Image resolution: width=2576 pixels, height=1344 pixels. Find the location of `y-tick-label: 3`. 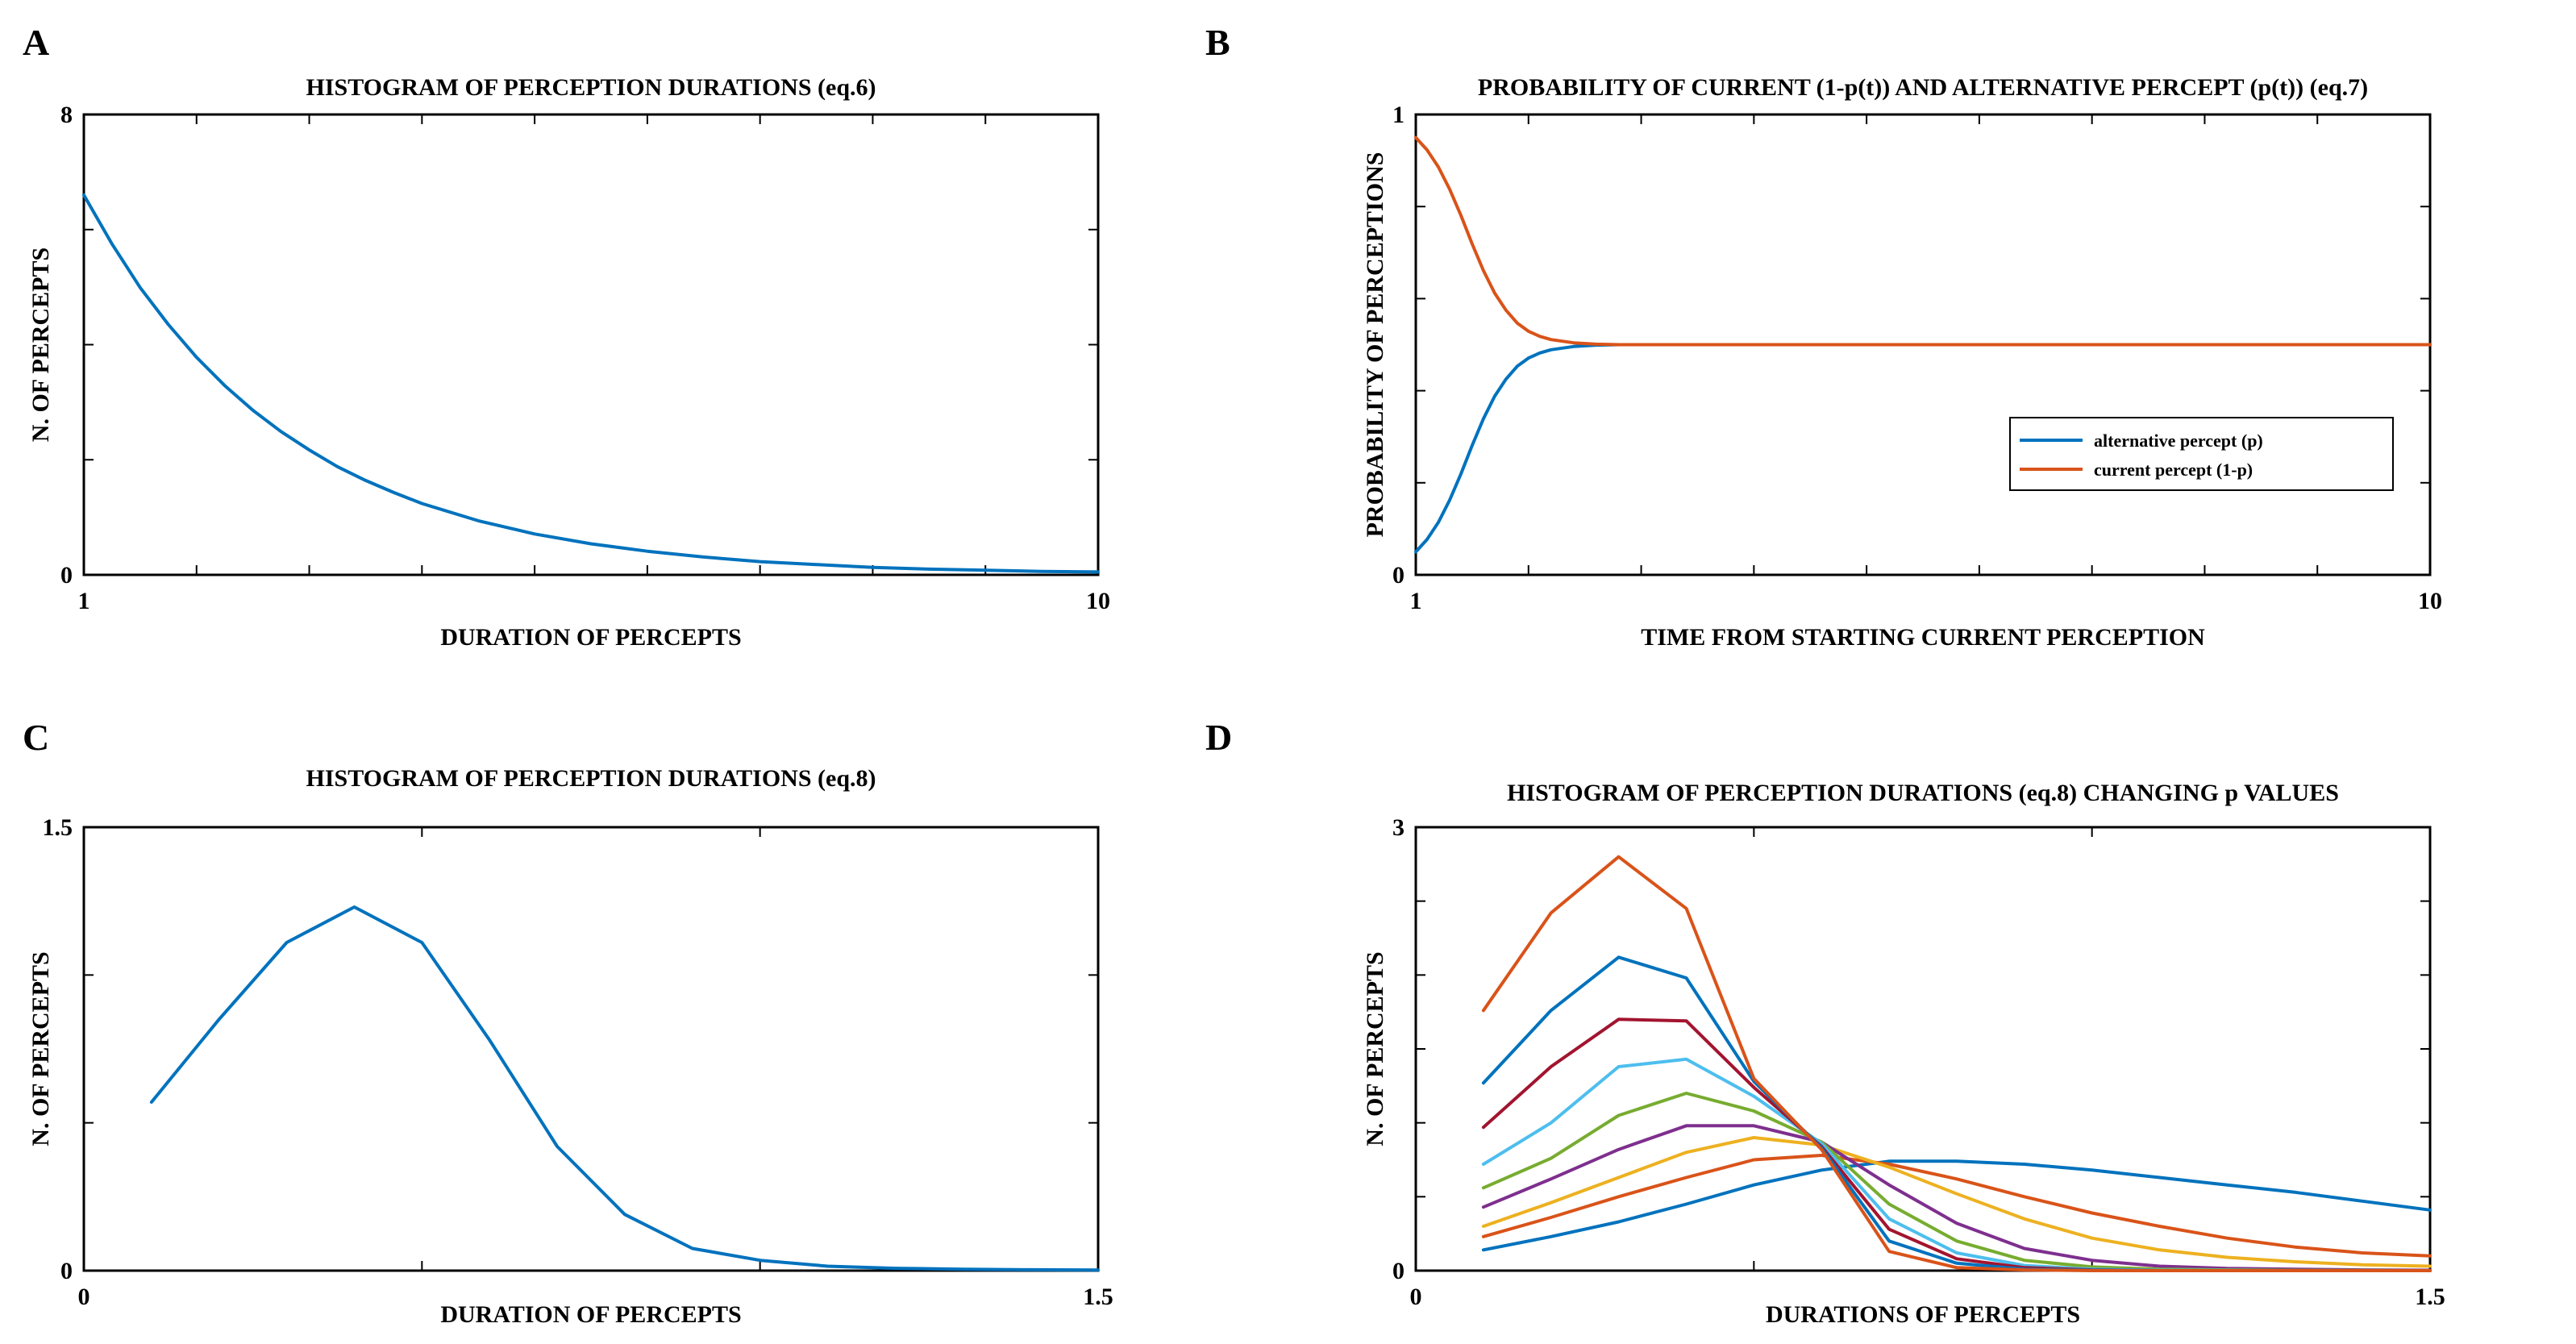

y-tick-label: 3 is located at coordinates (1398, 827).